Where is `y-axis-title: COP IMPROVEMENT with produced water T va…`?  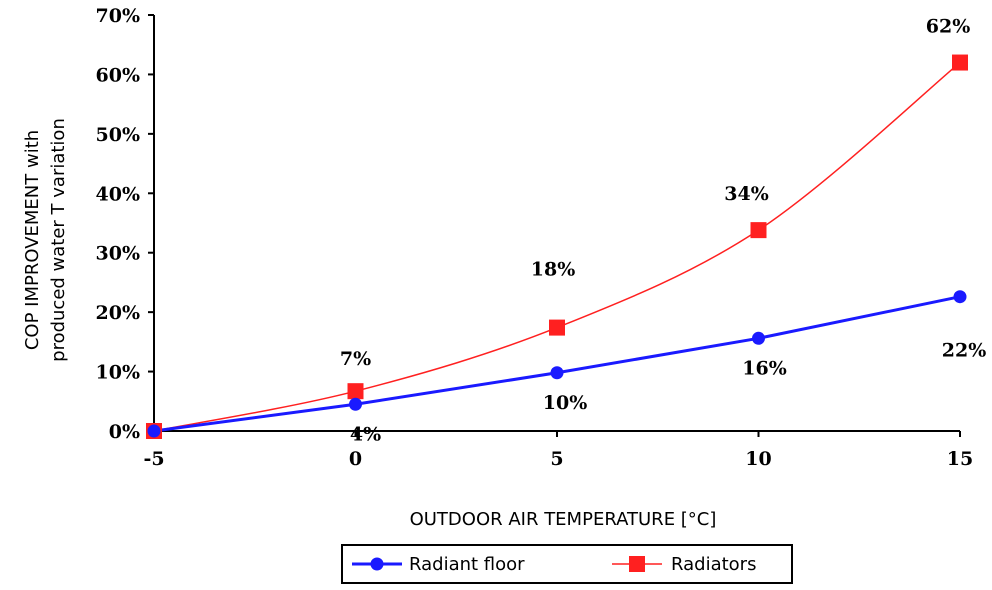 y-axis-title: COP IMPROVEMENT with produced water T va… is located at coordinates (45, 240).